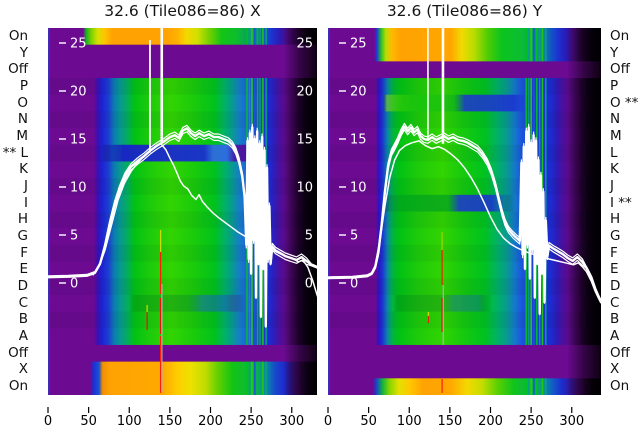 The image size is (640, 440). I want to click on row-label-left-13: F, so click(24, 252).